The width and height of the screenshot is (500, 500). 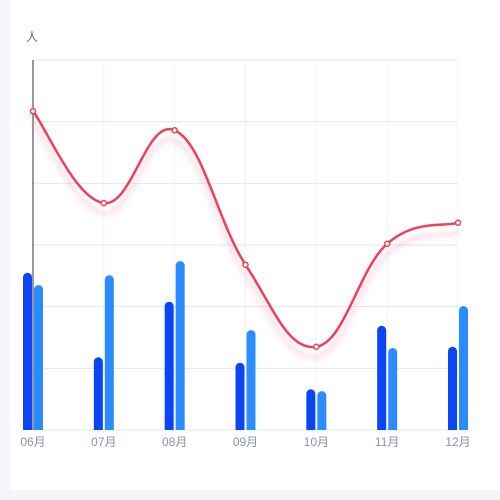 I want to click on x-tick-label: 10月, so click(x=316, y=442).